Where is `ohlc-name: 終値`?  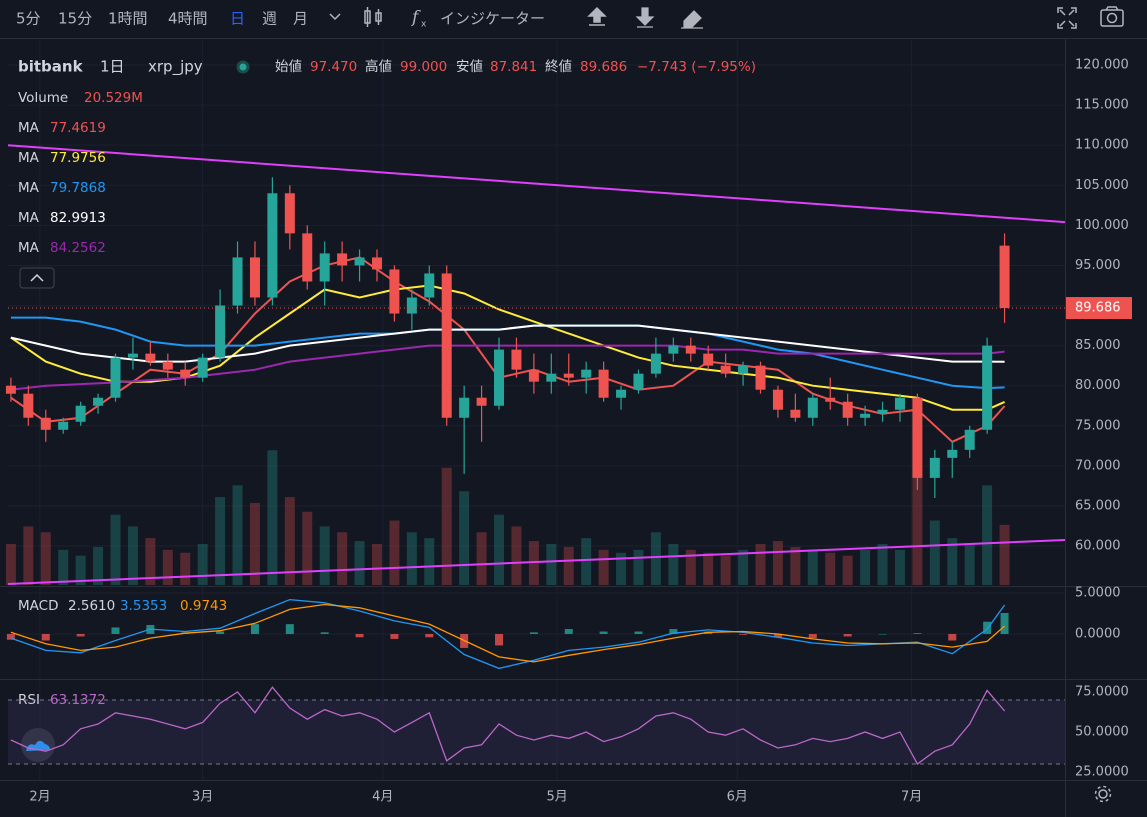
ohlc-name: 終値 is located at coordinates (558, 67).